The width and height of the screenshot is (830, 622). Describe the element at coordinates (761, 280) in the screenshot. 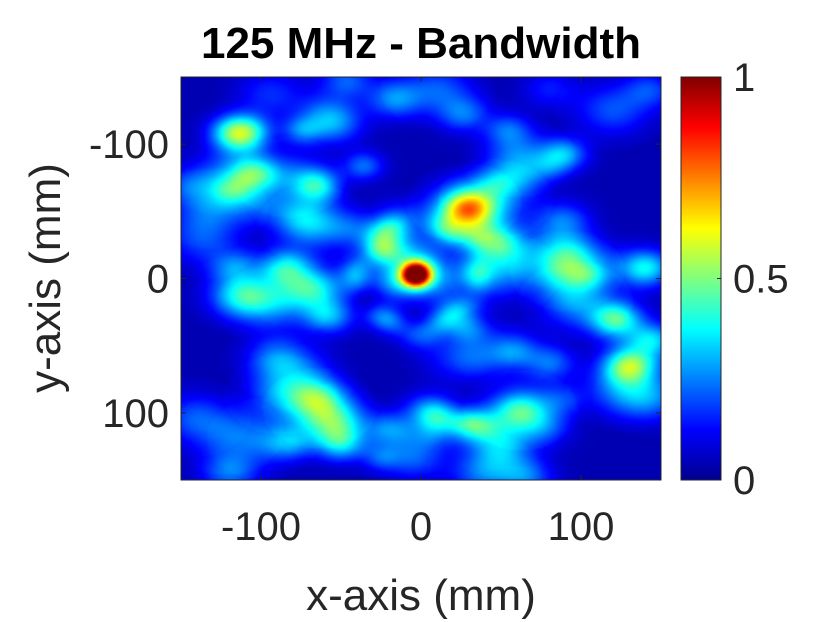

I see `colorbar-tick-label: 0.5` at that location.